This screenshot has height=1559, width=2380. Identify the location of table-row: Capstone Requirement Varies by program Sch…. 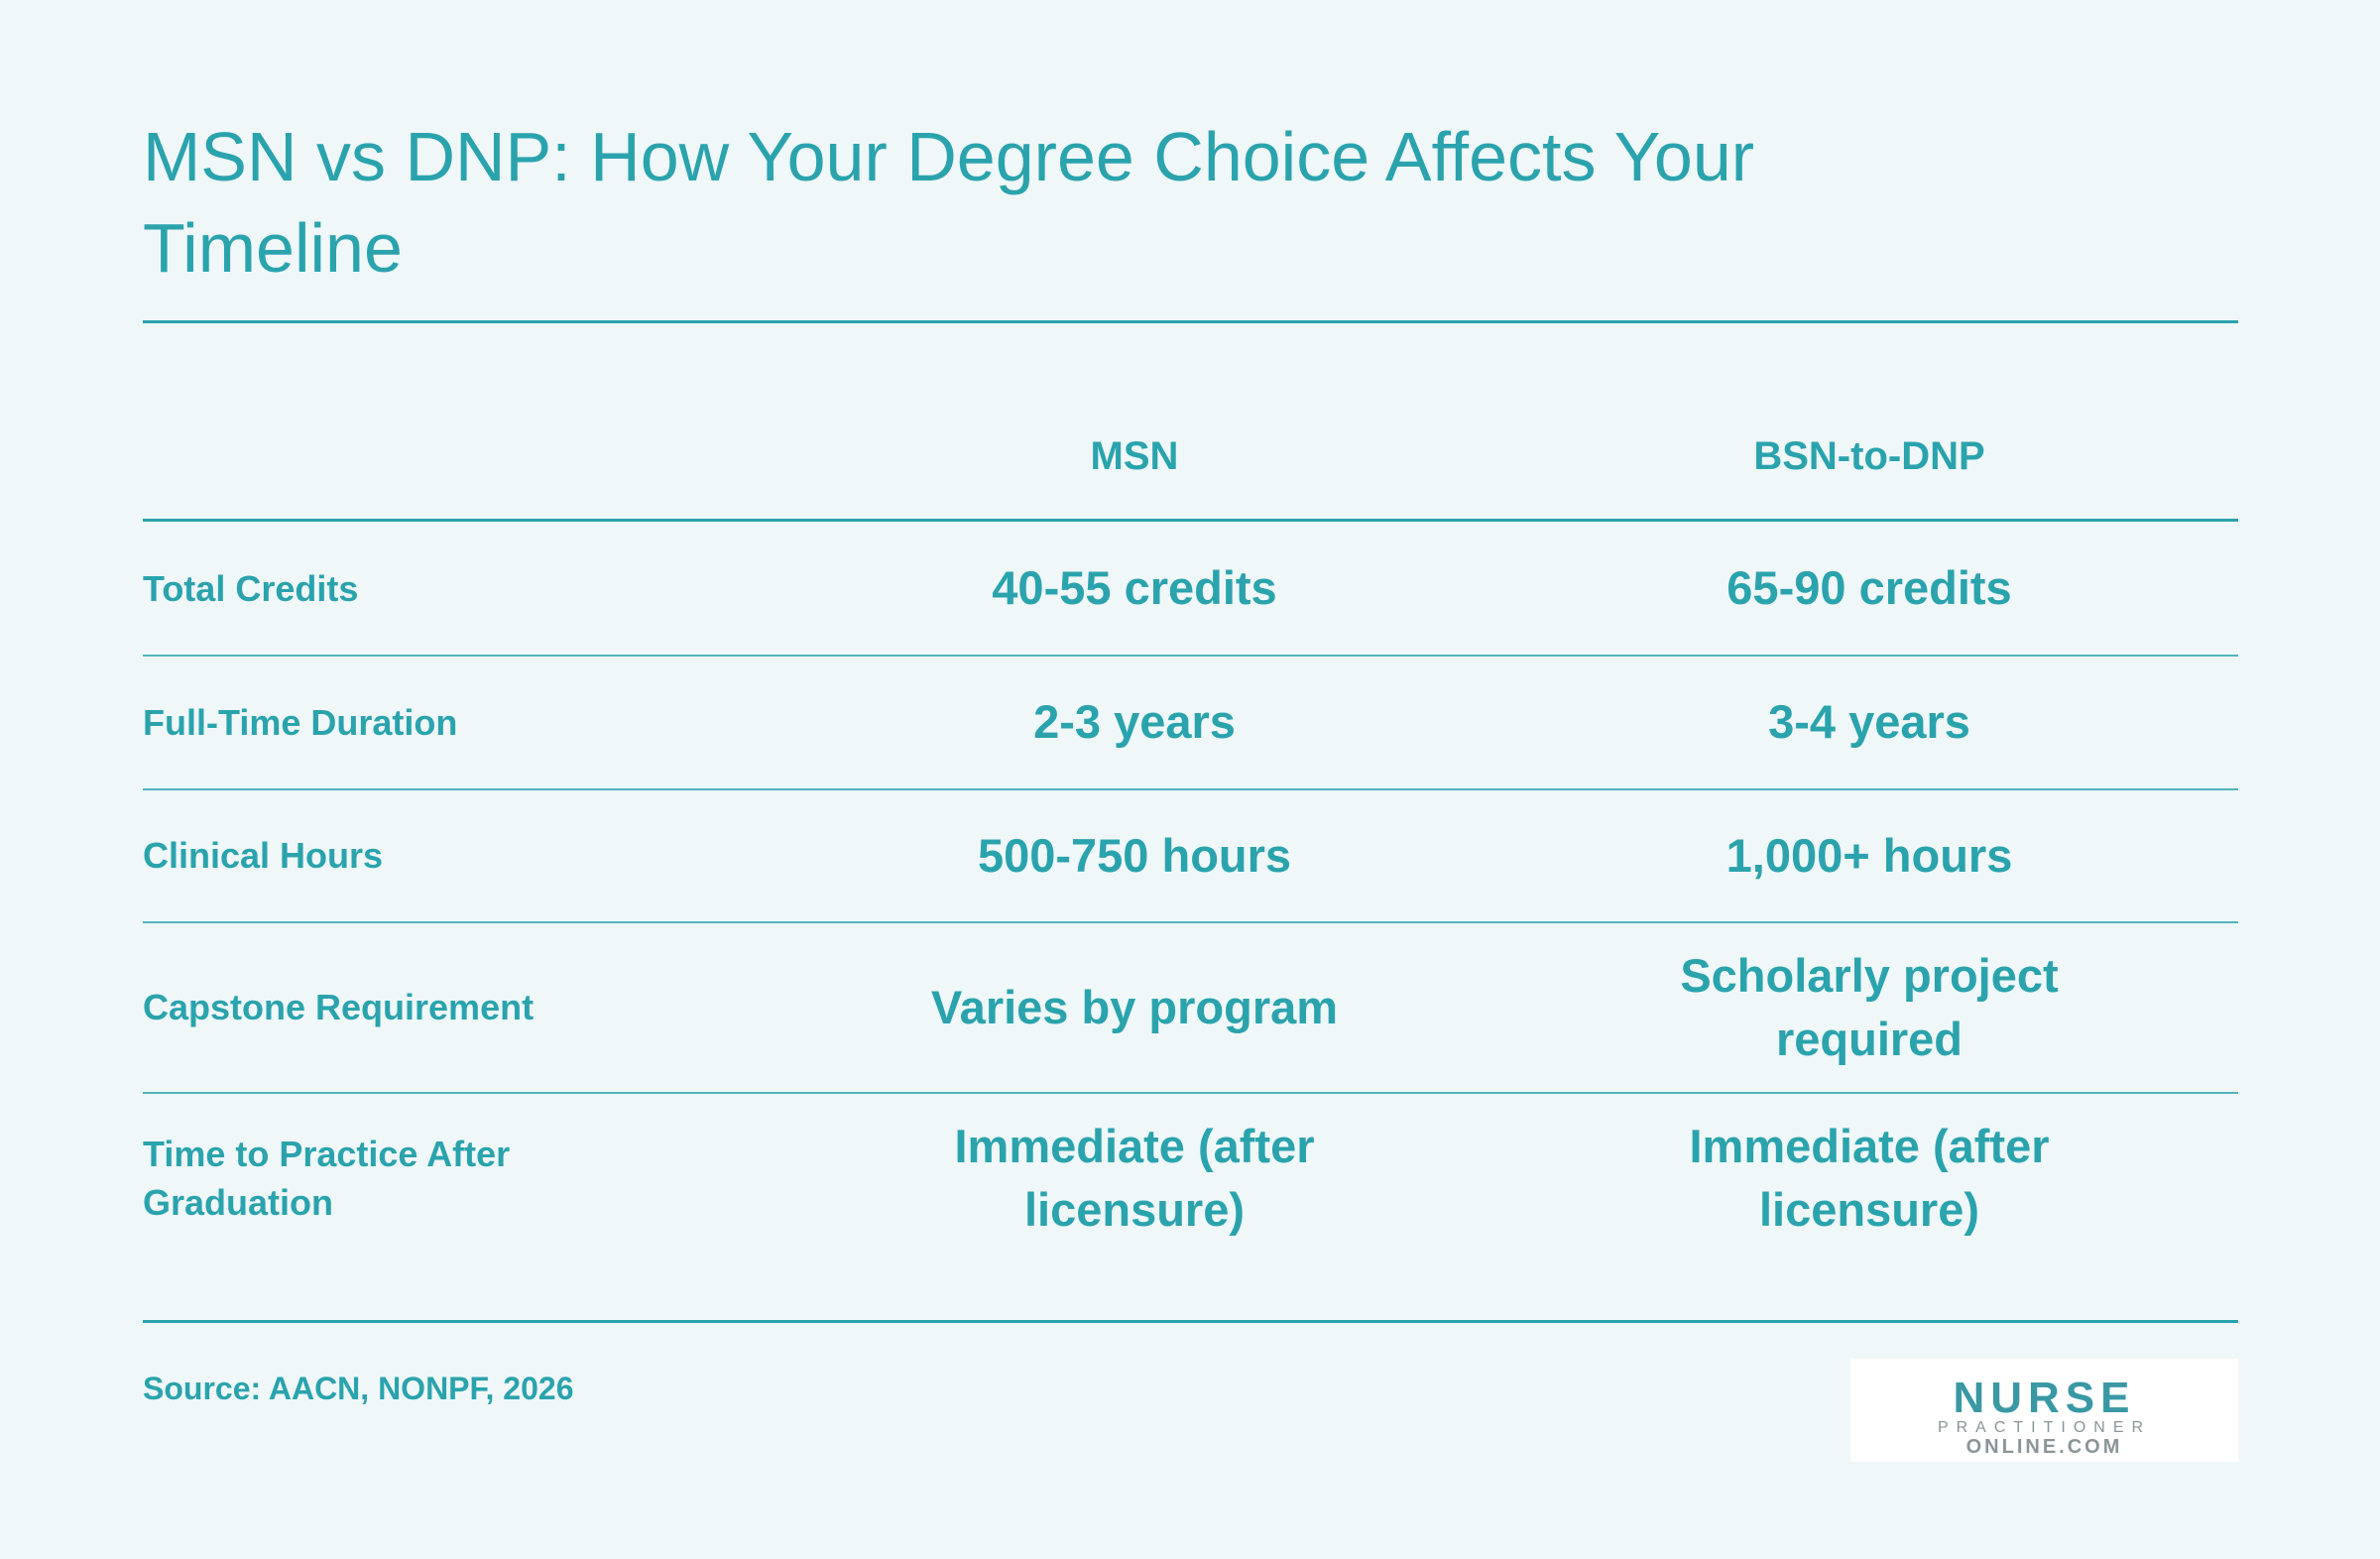
(1190, 1007).